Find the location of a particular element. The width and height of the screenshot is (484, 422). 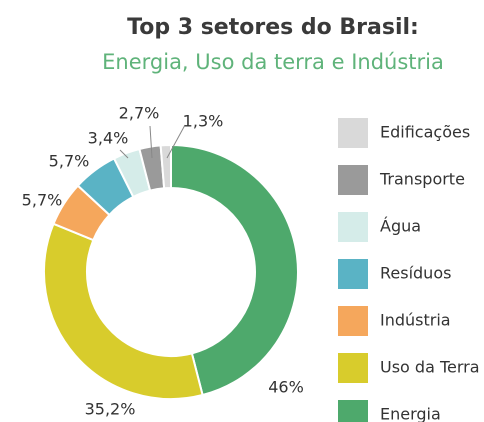

legend-label: Energia is located at coordinates (410, 413).